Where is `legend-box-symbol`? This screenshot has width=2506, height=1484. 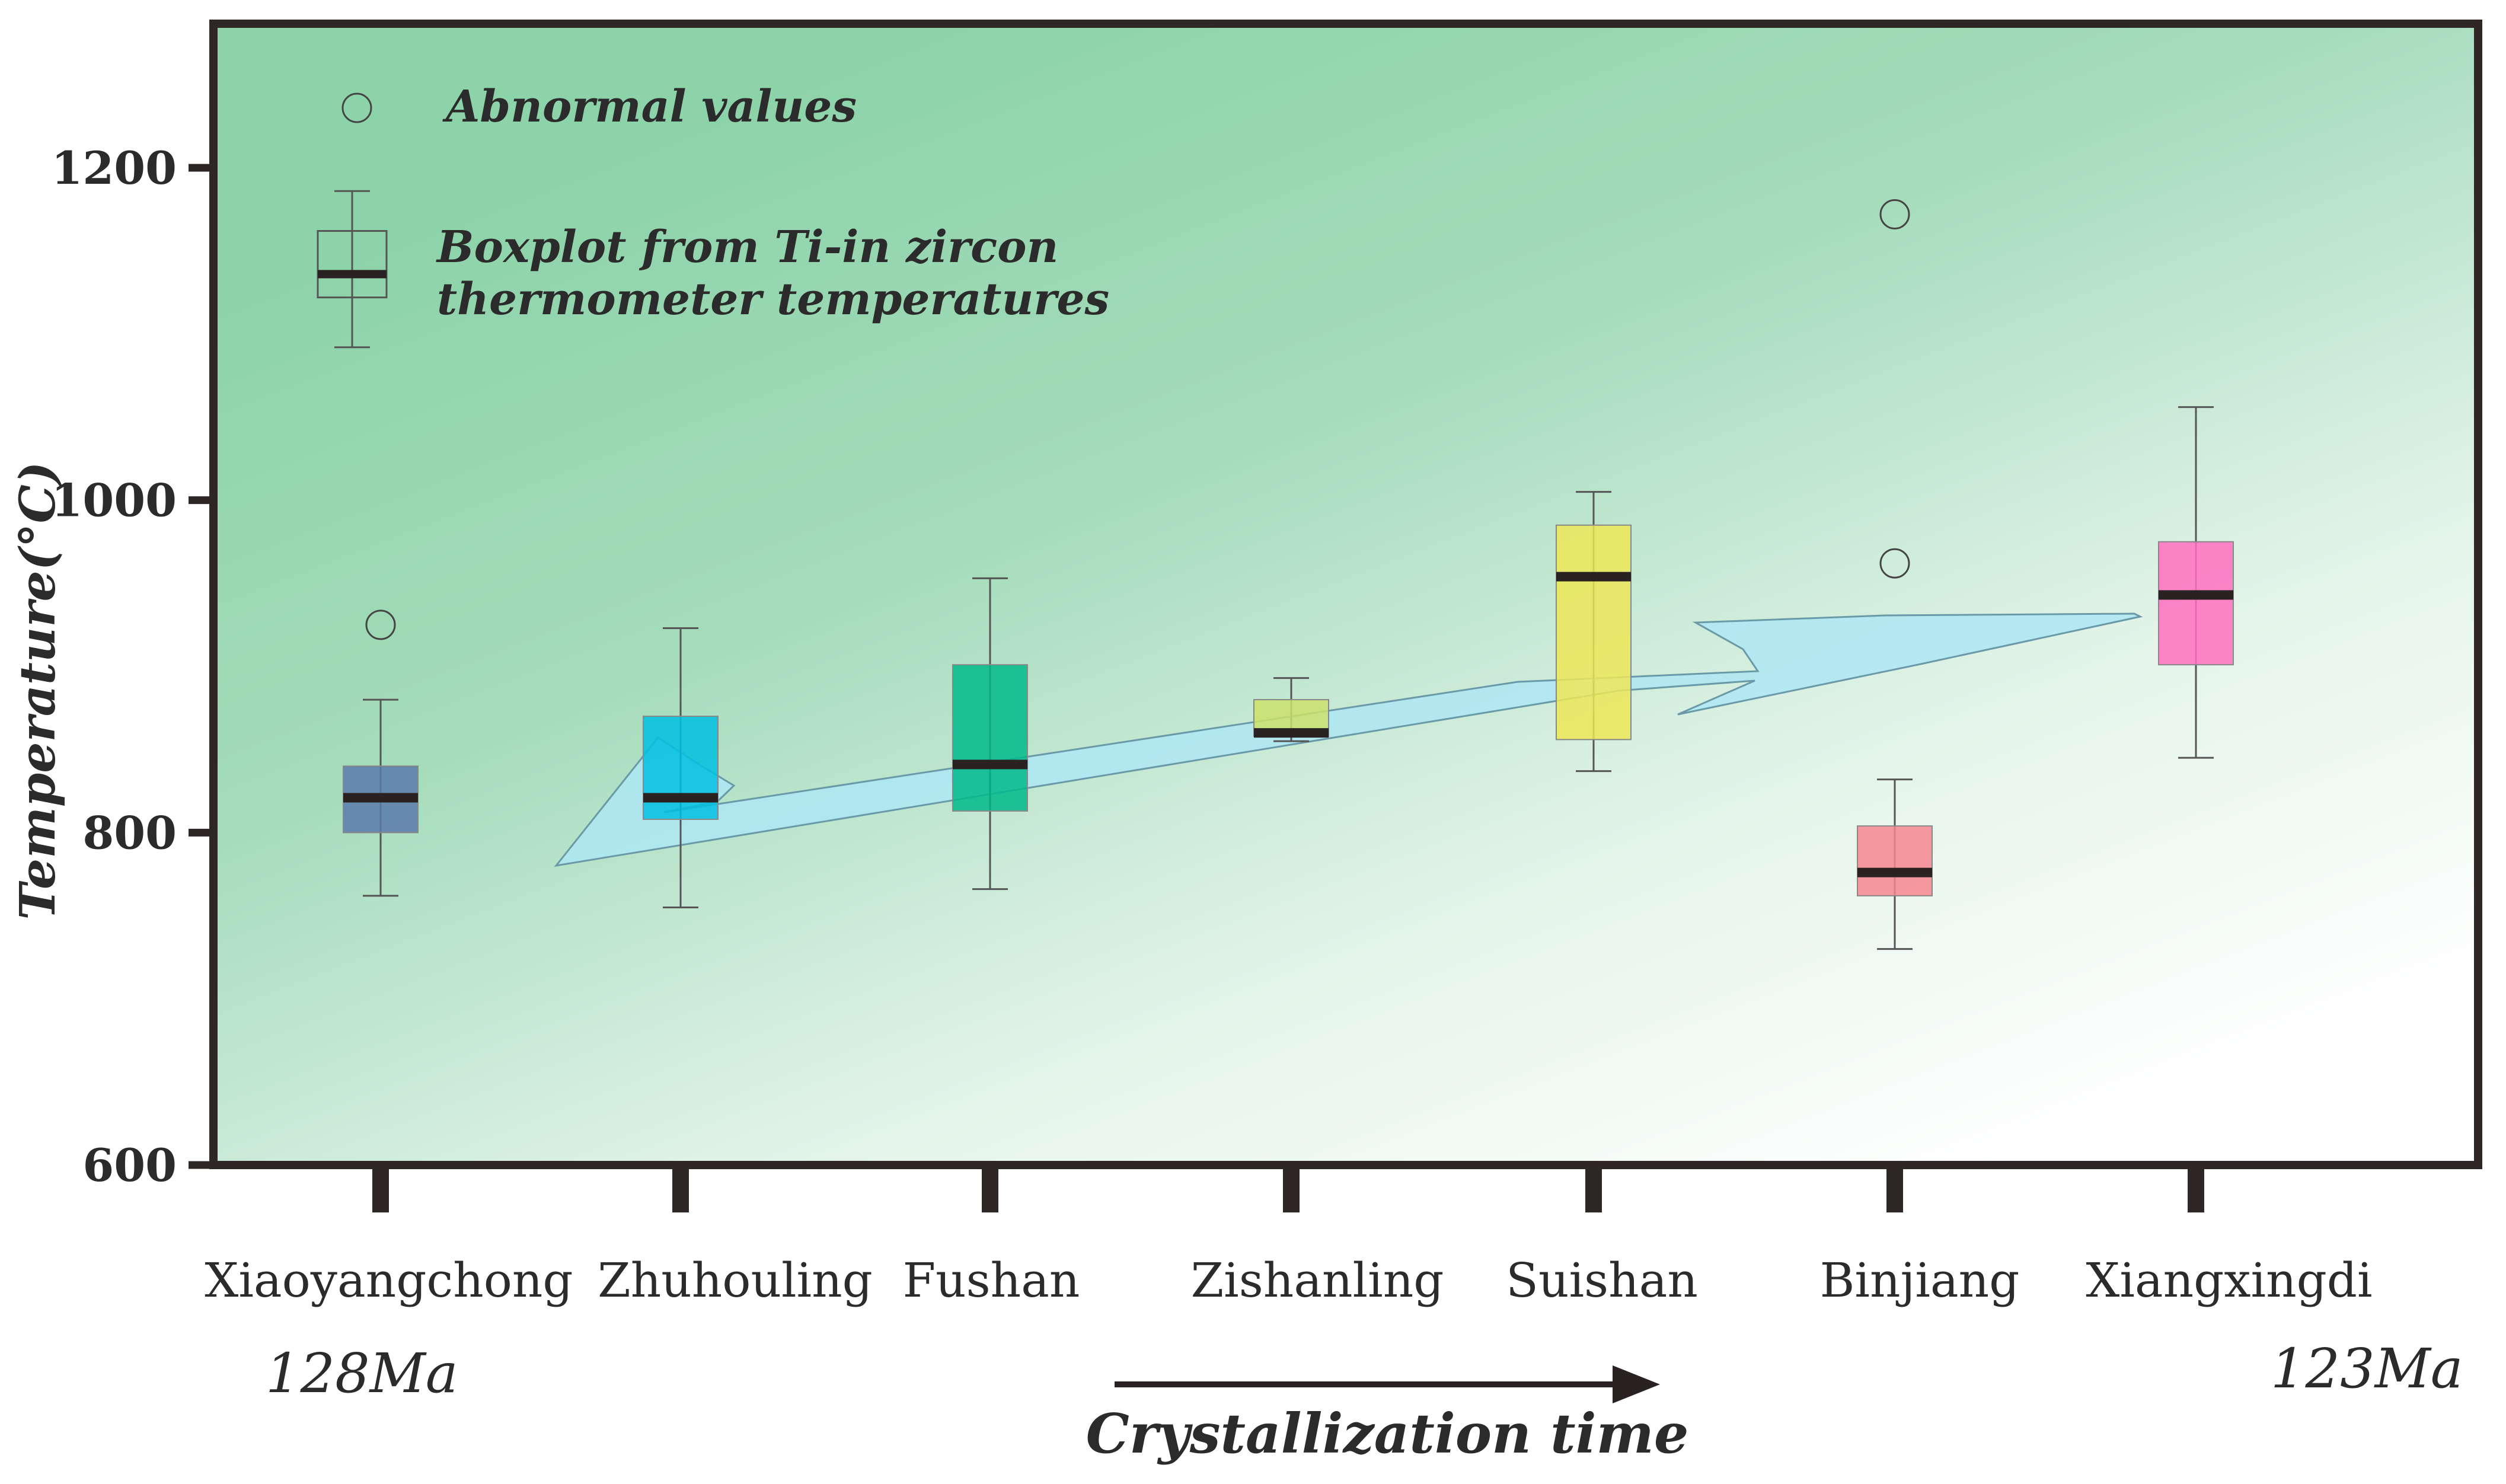
legend-box-symbol is located at coordinates (353, 264).